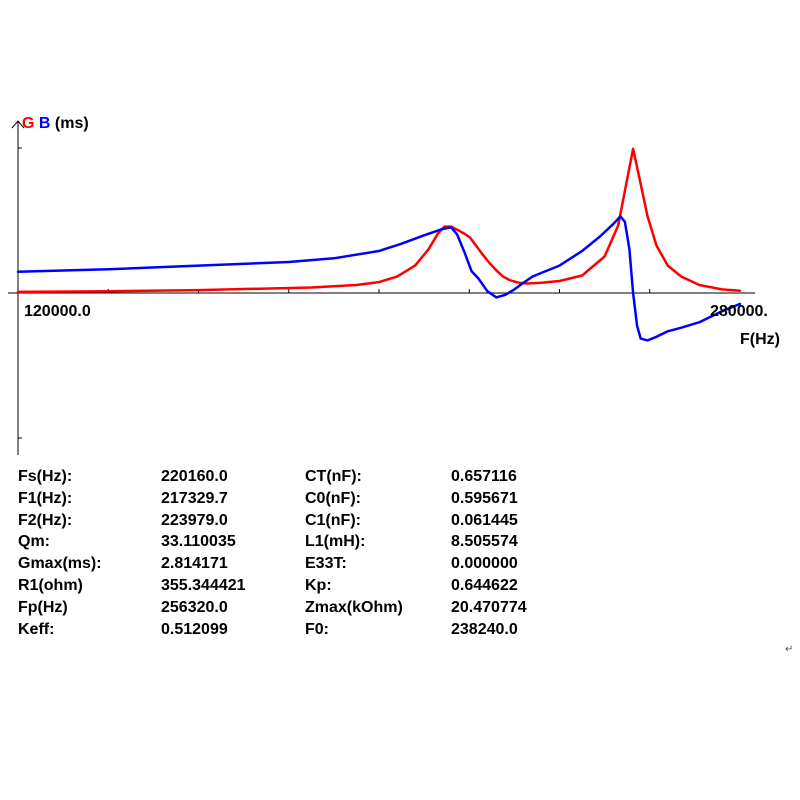 This screenshot has width=800, height=800. Describe the element at coordinates (194, 607) in the screenshot. I see `param-value: 256320.0` at that location.